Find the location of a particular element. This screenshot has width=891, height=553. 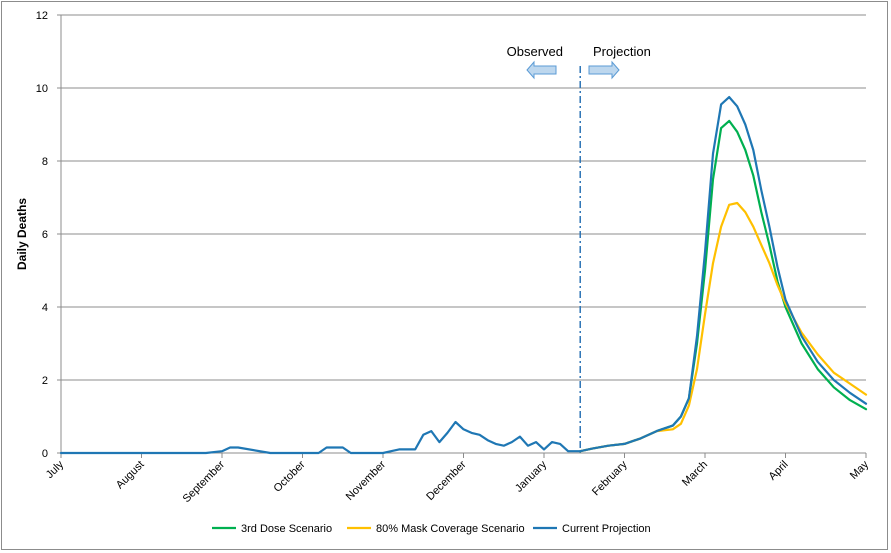

x-tick-label: July is located at coordinates (55, 469).